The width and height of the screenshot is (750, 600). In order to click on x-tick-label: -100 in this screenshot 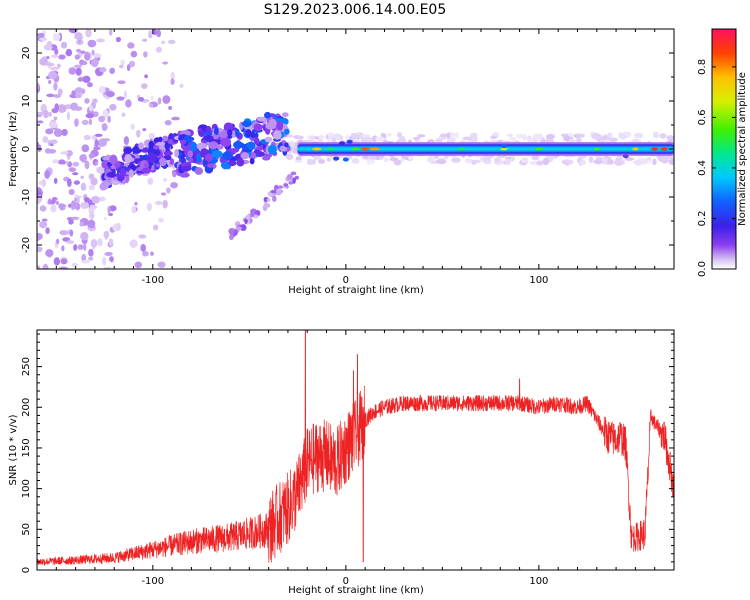, I will do `click(152, 280)`.